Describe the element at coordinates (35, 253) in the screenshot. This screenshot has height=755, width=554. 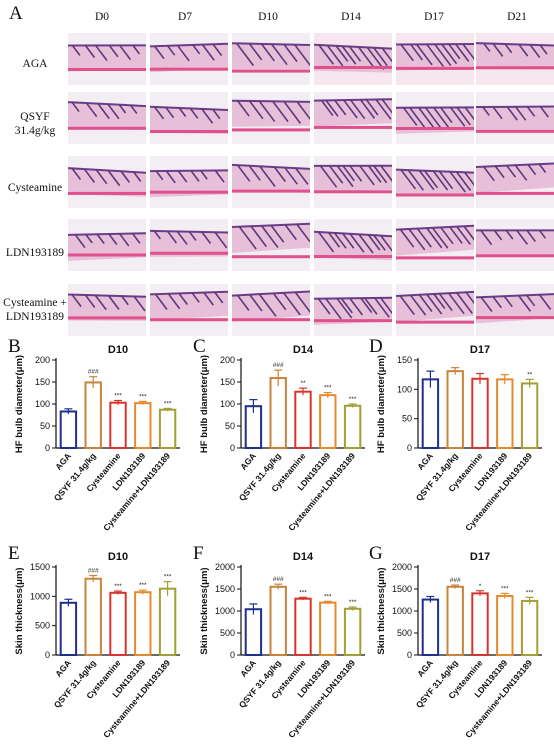
I see `row-label-ldn193189: LDN193189` at that location.